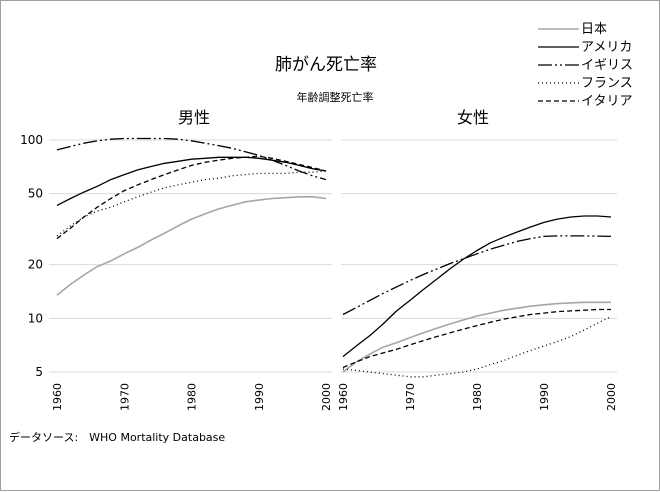 The image size is (660, 492). What do you see at coordinates (35, 318) in the screenshot?
I see `y-tick-label: 10` at bounding box center [35, 318].